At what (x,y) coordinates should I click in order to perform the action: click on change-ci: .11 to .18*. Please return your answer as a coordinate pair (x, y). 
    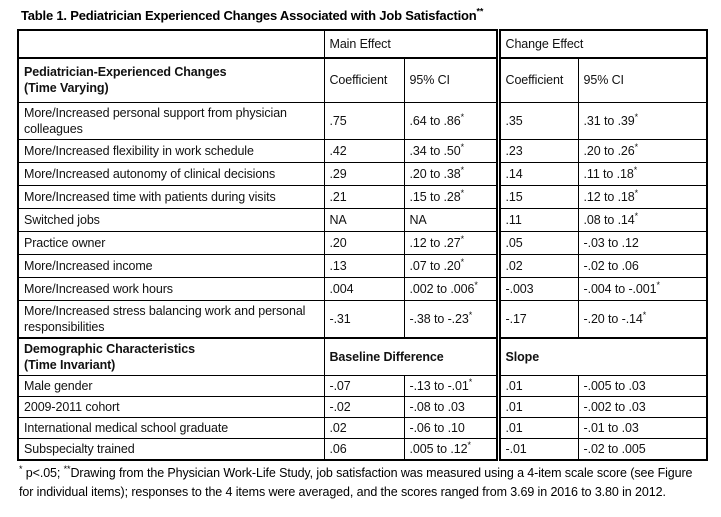
    Looking at the image, I should click on (642, 173).